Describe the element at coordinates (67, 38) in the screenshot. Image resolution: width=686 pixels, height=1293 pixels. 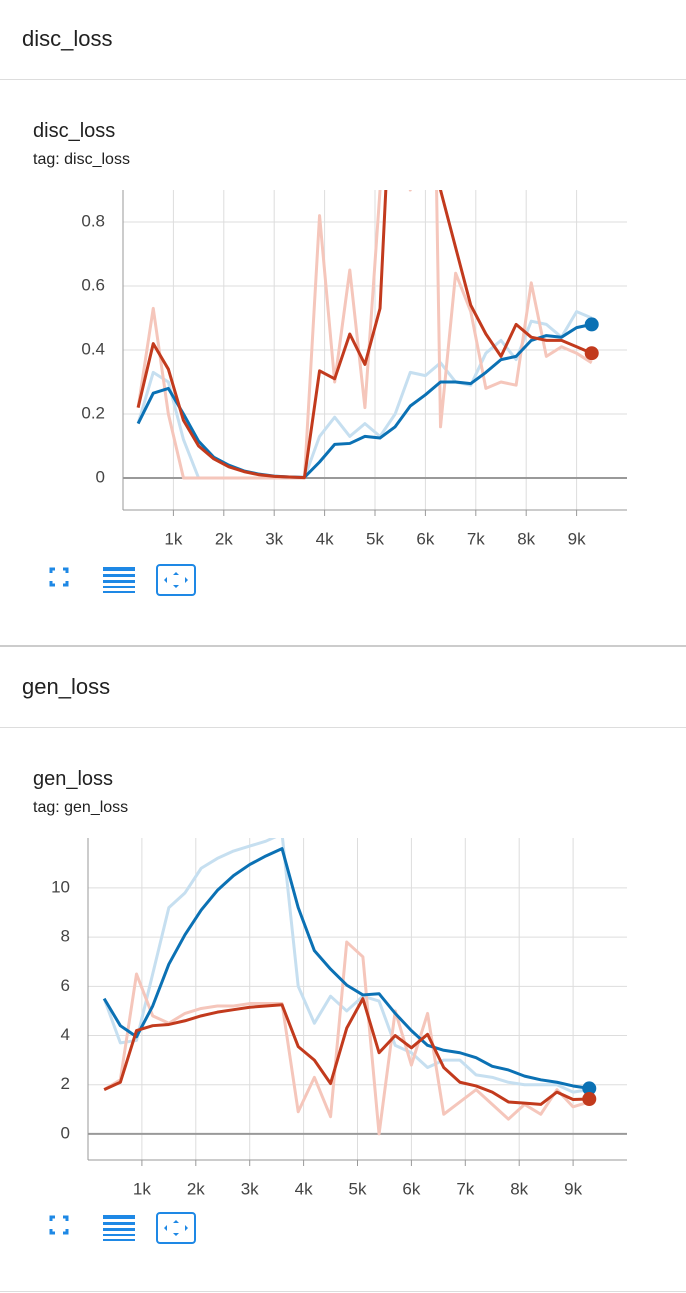
I see `section-header: disc_loss` at that location.